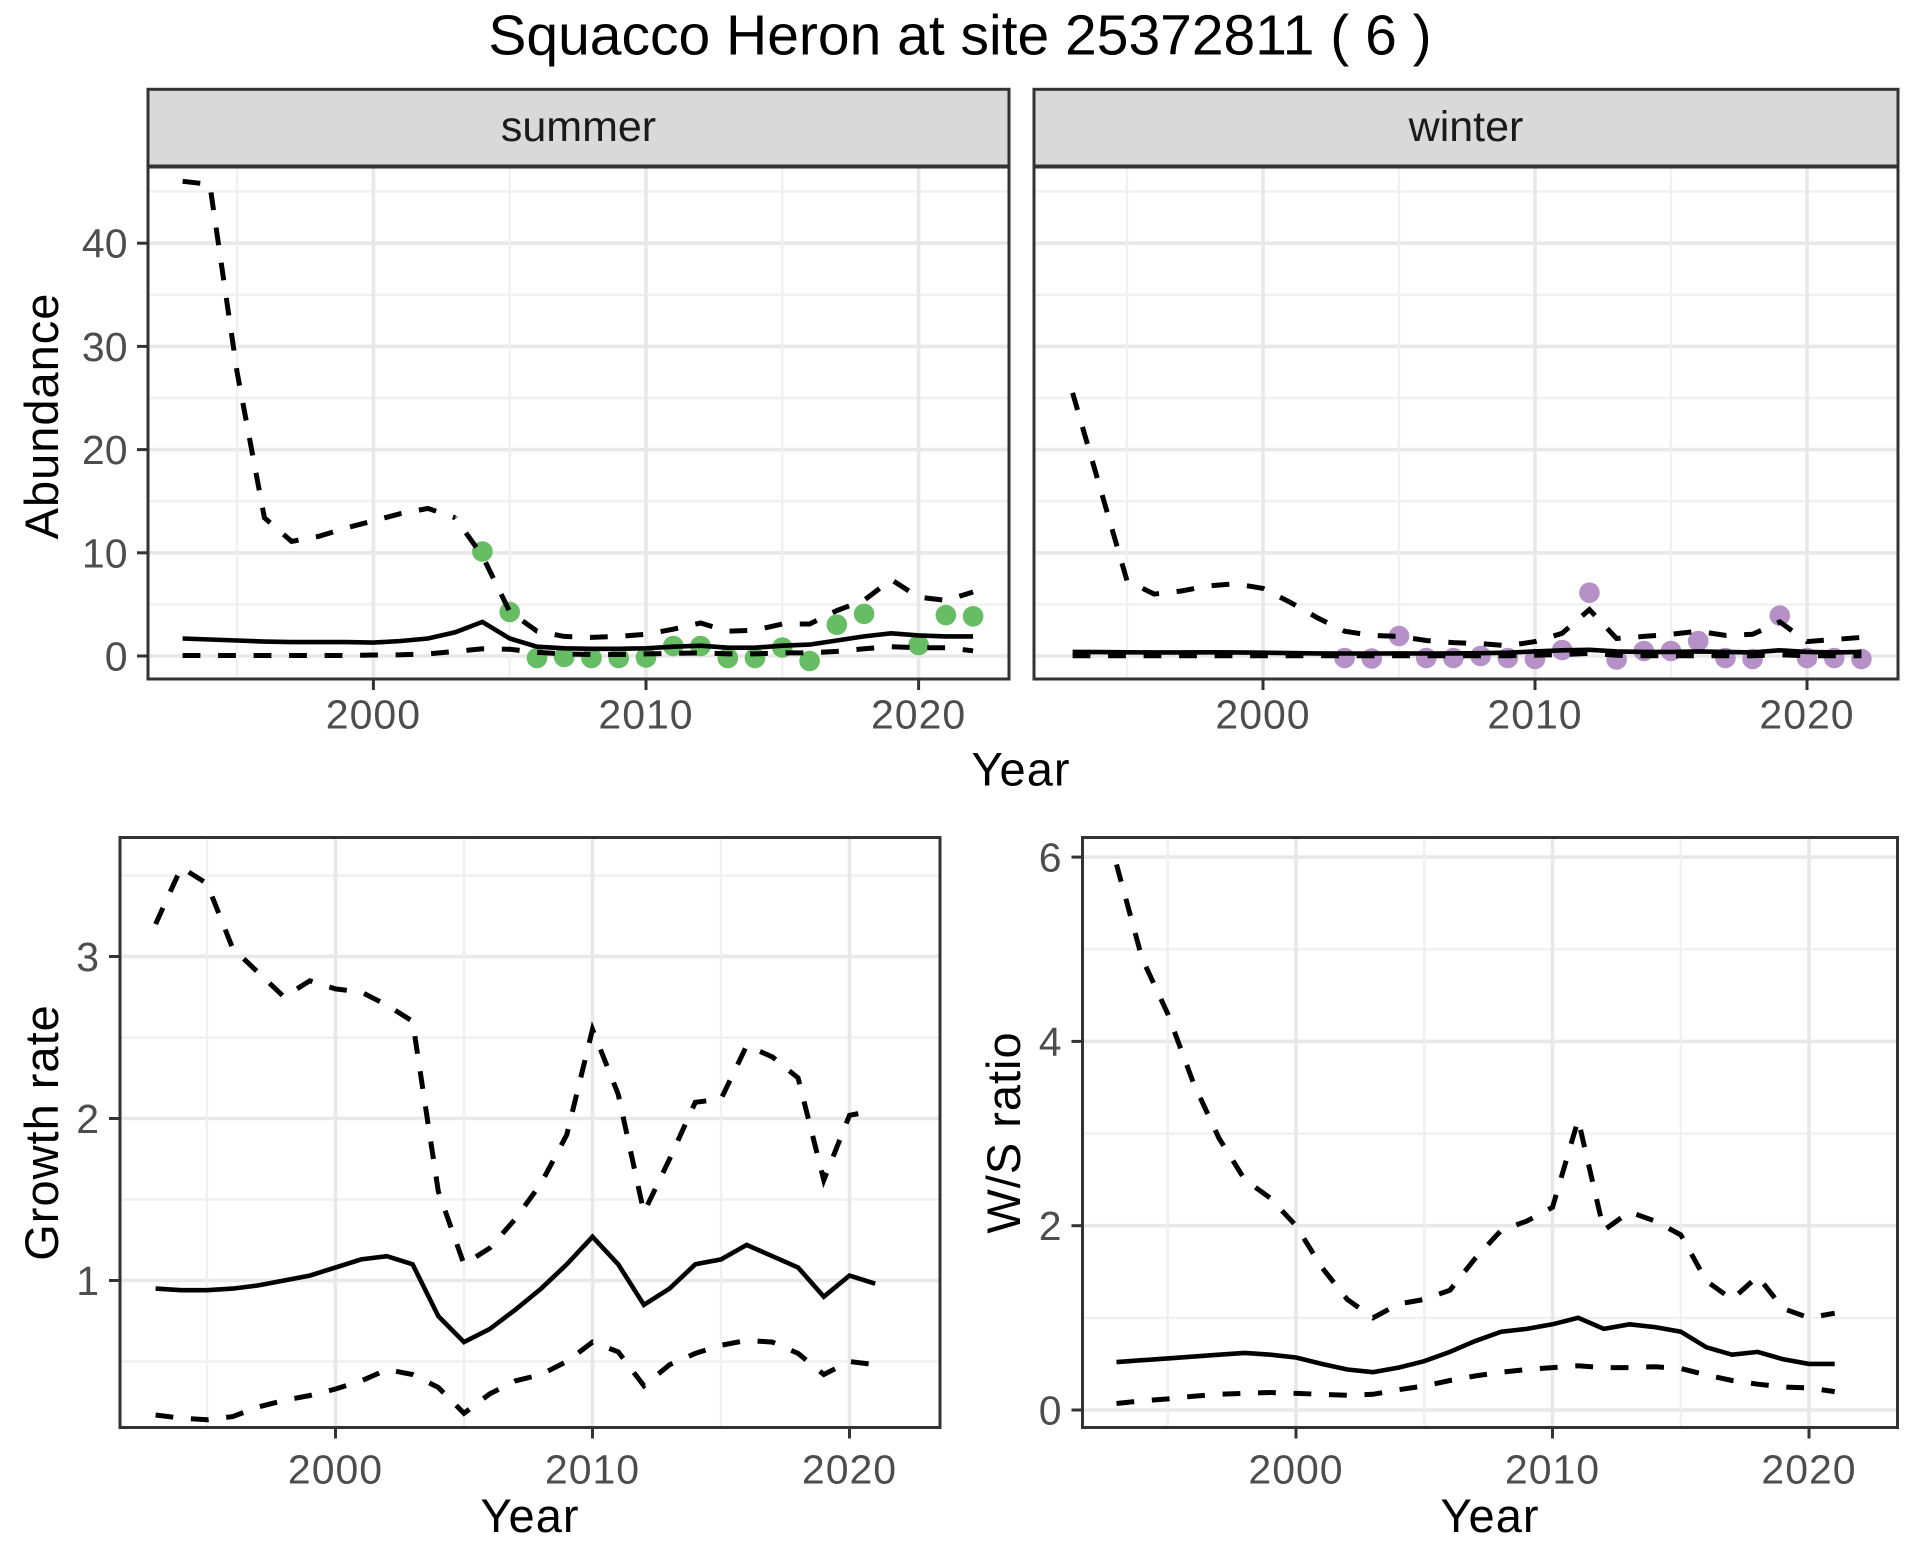 The height and width of the screenshot is (1560, 1920). Describe the element at coordinates (105, 244) in the screenshot. I see `svg-text: 40` at that location.